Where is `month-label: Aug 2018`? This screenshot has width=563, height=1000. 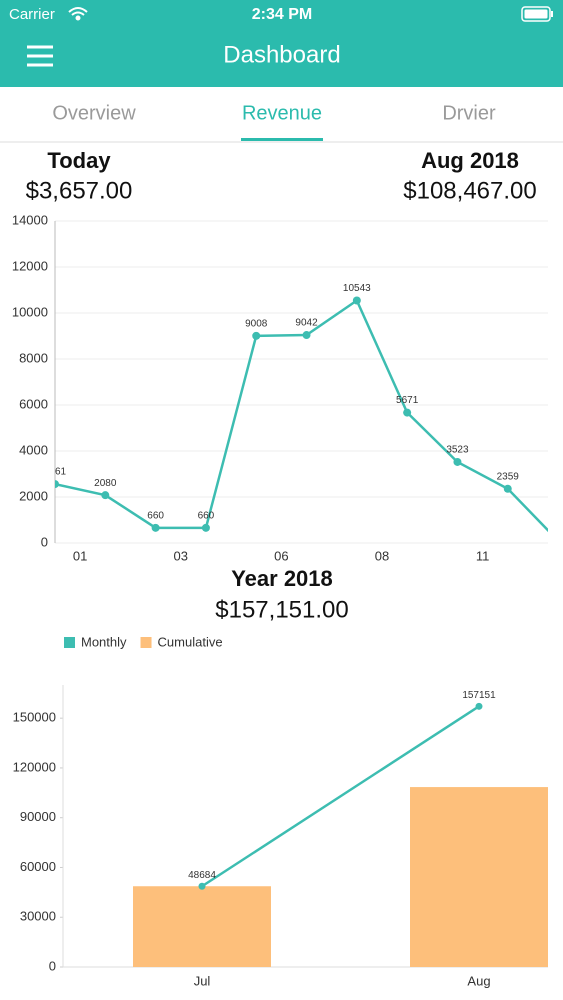
month-label: Aug 2018 is located at coordinates (470, 160).